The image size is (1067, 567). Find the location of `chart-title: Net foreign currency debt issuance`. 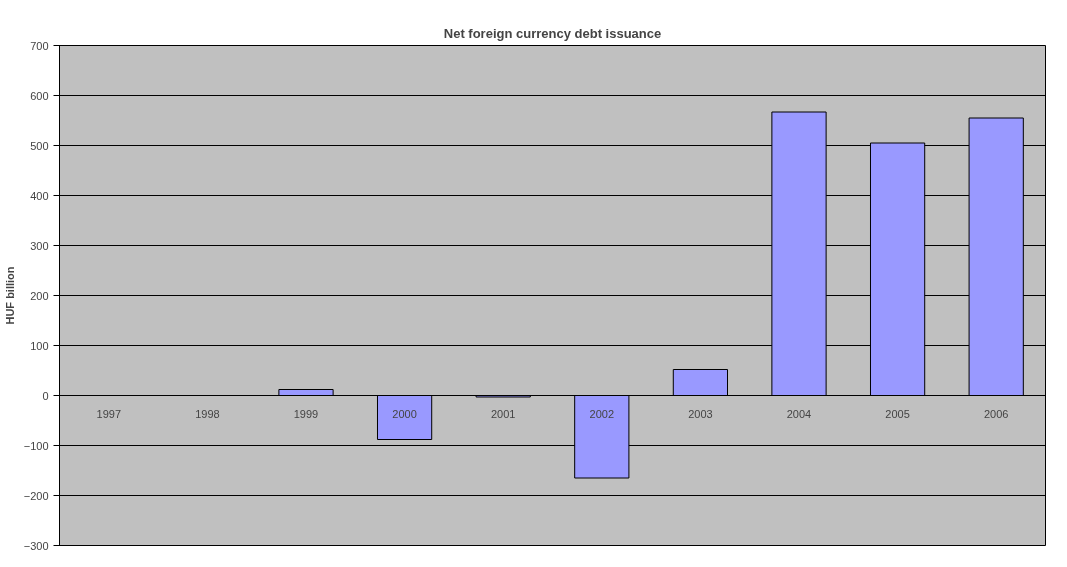

chart-title: Net foreign currency debt issuance is located at coordinates (552, 33).